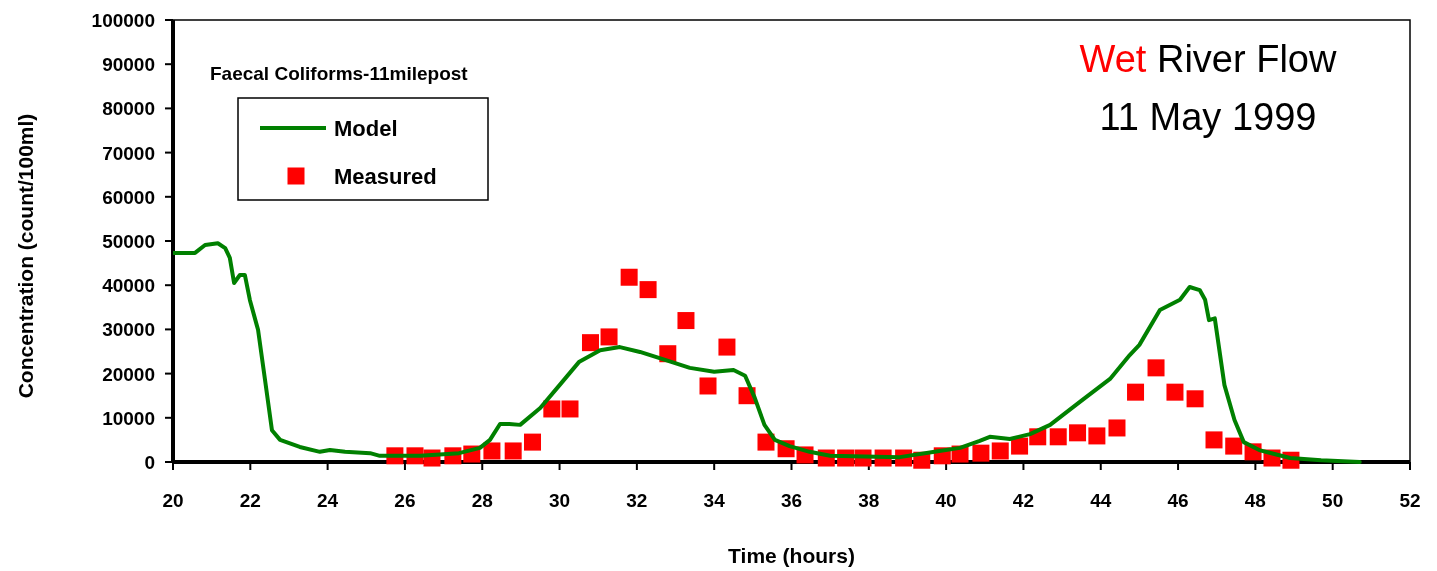  I want to click on y-axis-title: Concentration (count/100ml), so click(25, 256).